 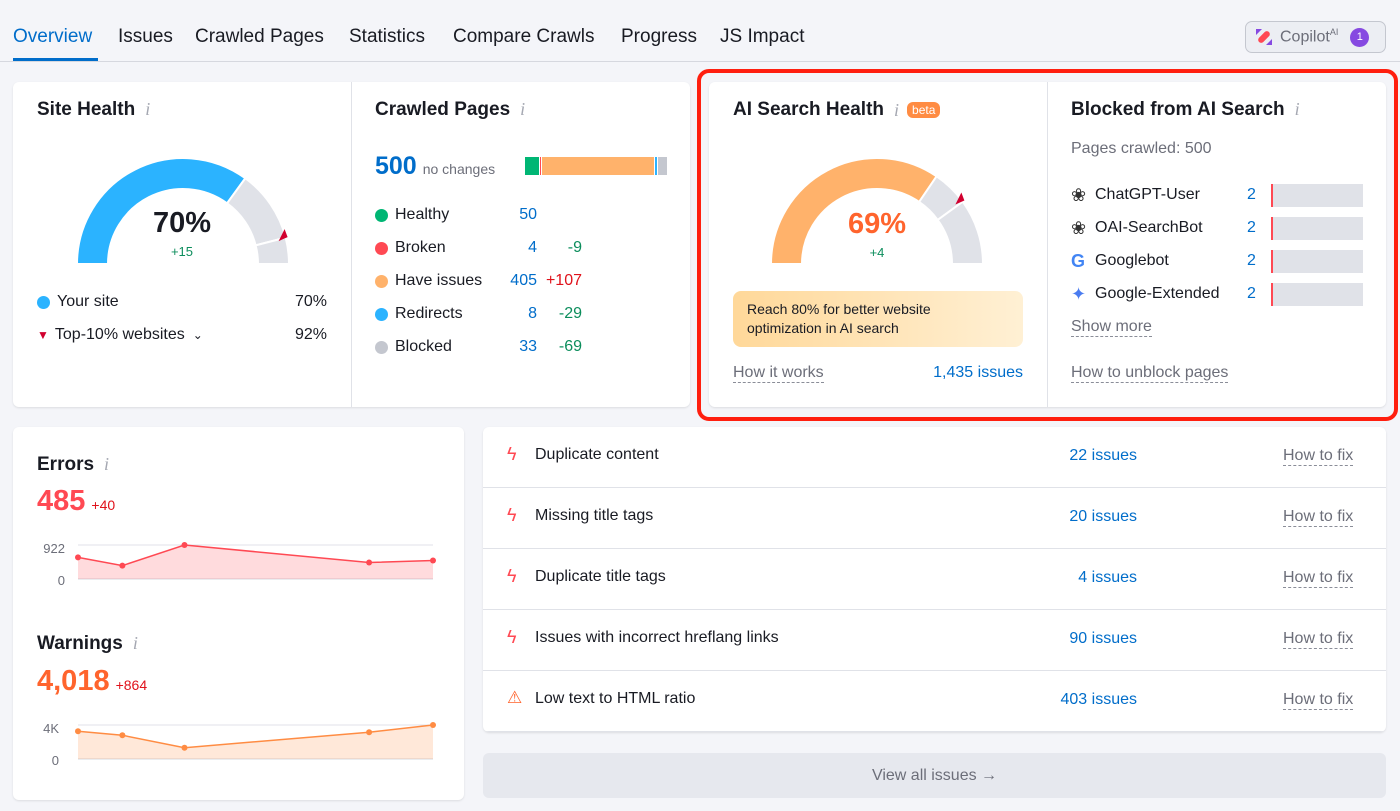 I want to click on legend-value: 92%, so click(x=310, y=334).